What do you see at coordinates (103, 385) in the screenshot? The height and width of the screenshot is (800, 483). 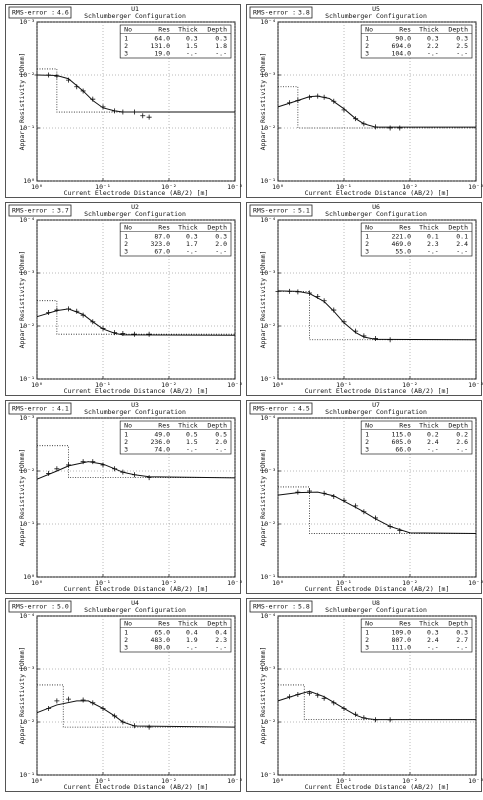 I see `x-tick-label: 10⁻¹` at bounding box center [103, 385].